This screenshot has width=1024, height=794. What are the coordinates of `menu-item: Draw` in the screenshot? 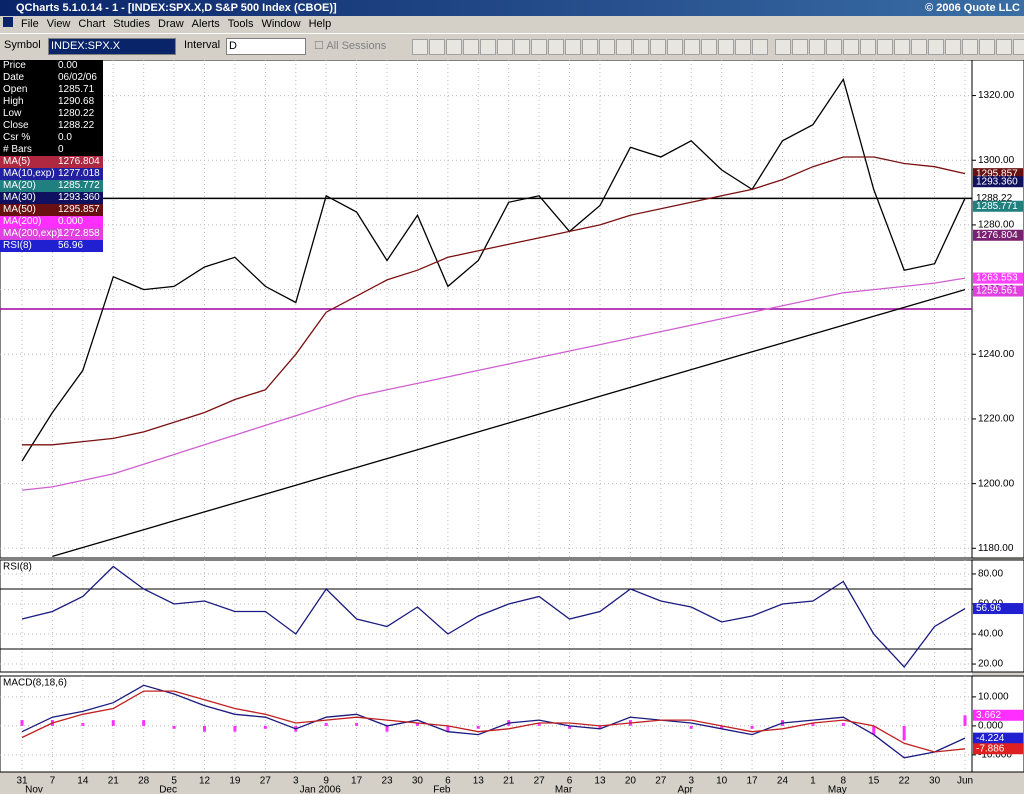 It's located at (171, 24).